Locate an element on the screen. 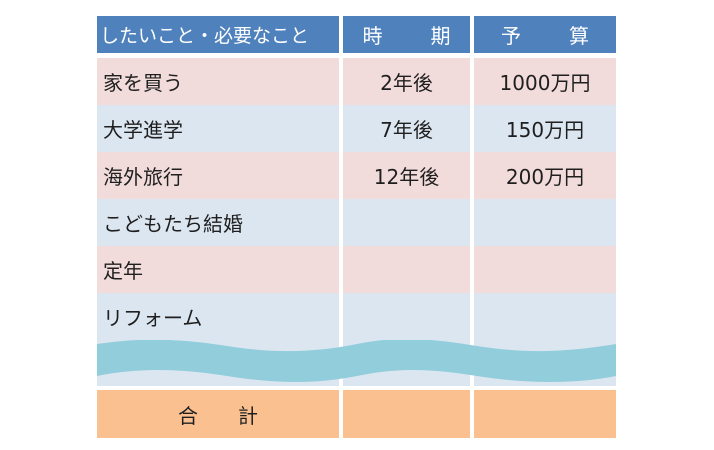 The width and height of the screenshot is (714, 450). total-label-text: 合計 is located at coordinates (238, 415).